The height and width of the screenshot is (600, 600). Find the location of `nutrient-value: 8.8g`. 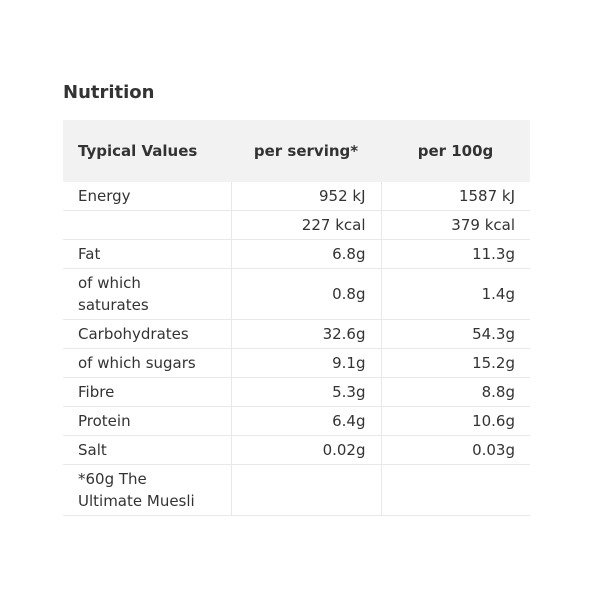

nutrient-value: 8.8g is located at coordinates (455, 392).